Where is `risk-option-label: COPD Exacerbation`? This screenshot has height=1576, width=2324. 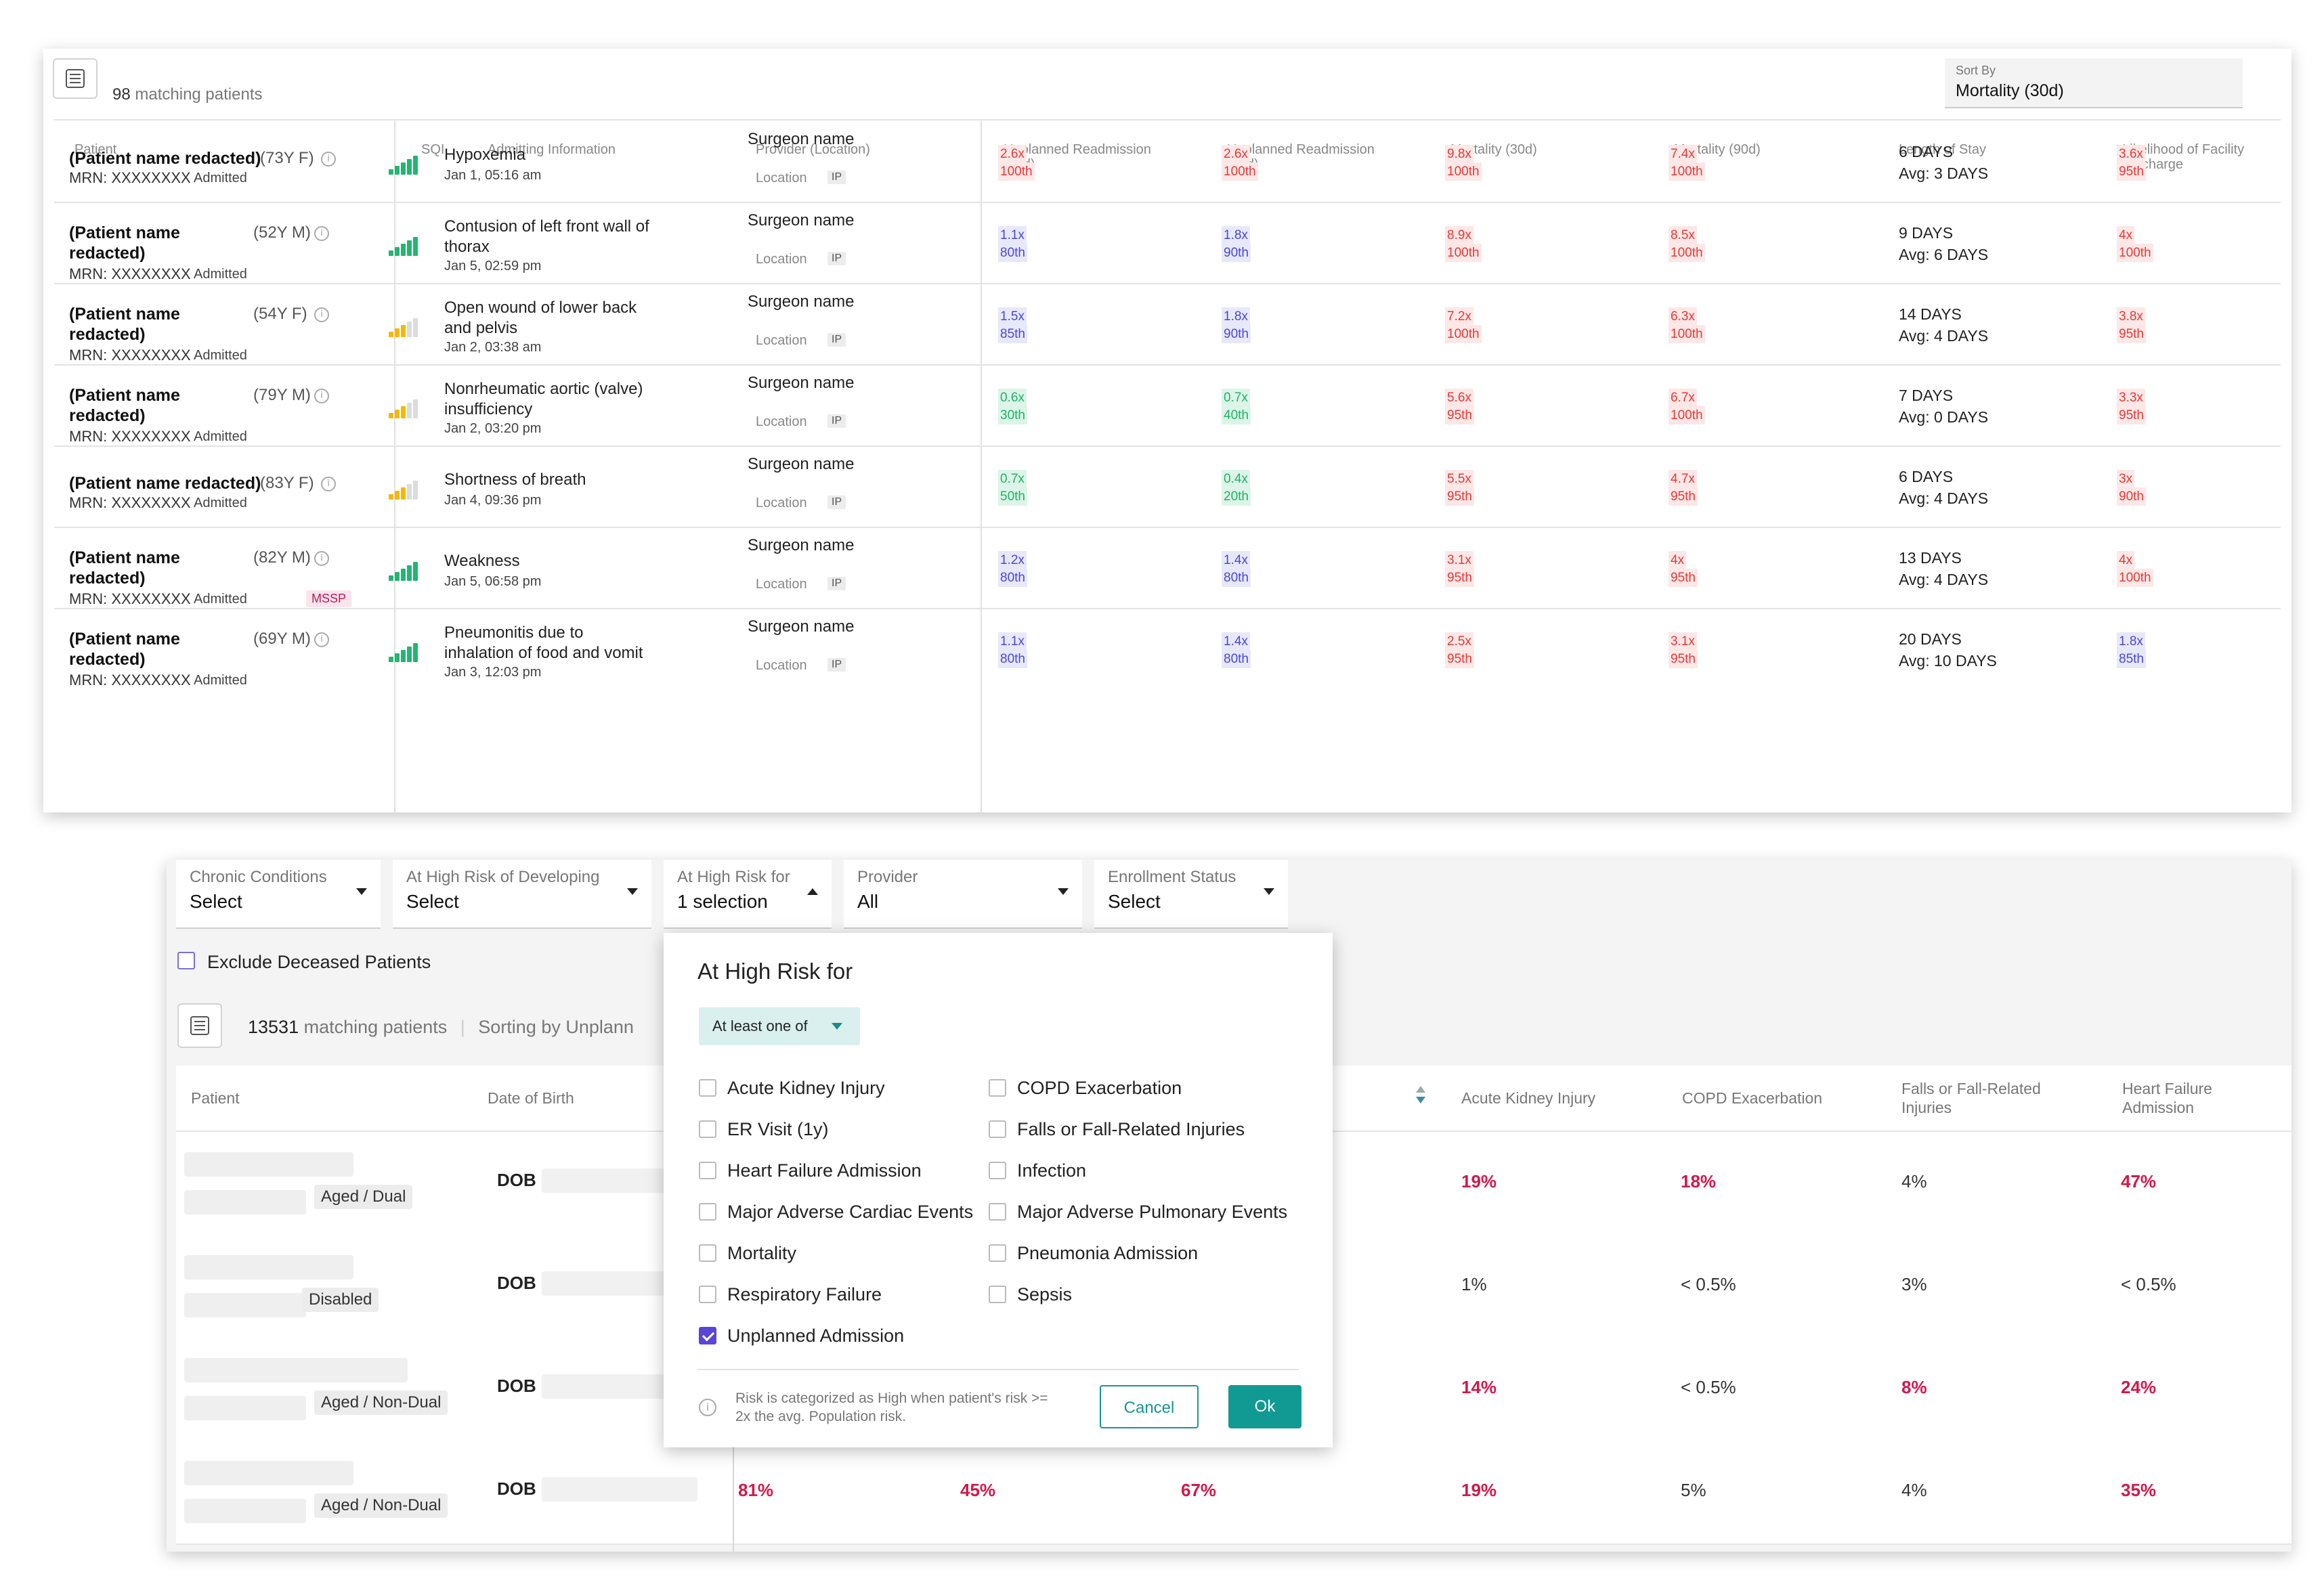
risk-option-label: COPD Exacerbation is located at coordinates (1099, 1088).